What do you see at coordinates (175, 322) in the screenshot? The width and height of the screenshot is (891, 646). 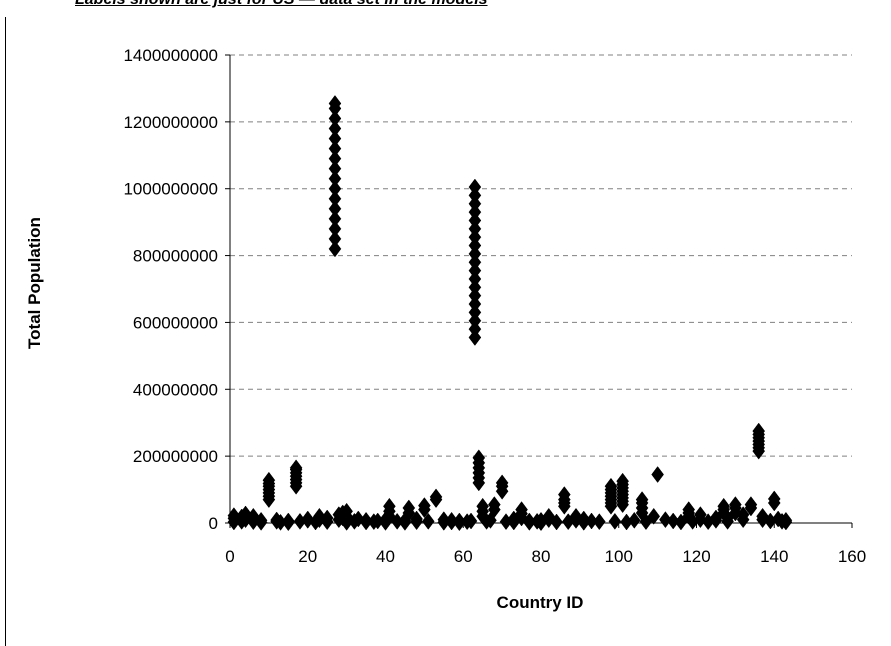 I see `y-tick-label: 600000000` at bounding box center [175, 322].